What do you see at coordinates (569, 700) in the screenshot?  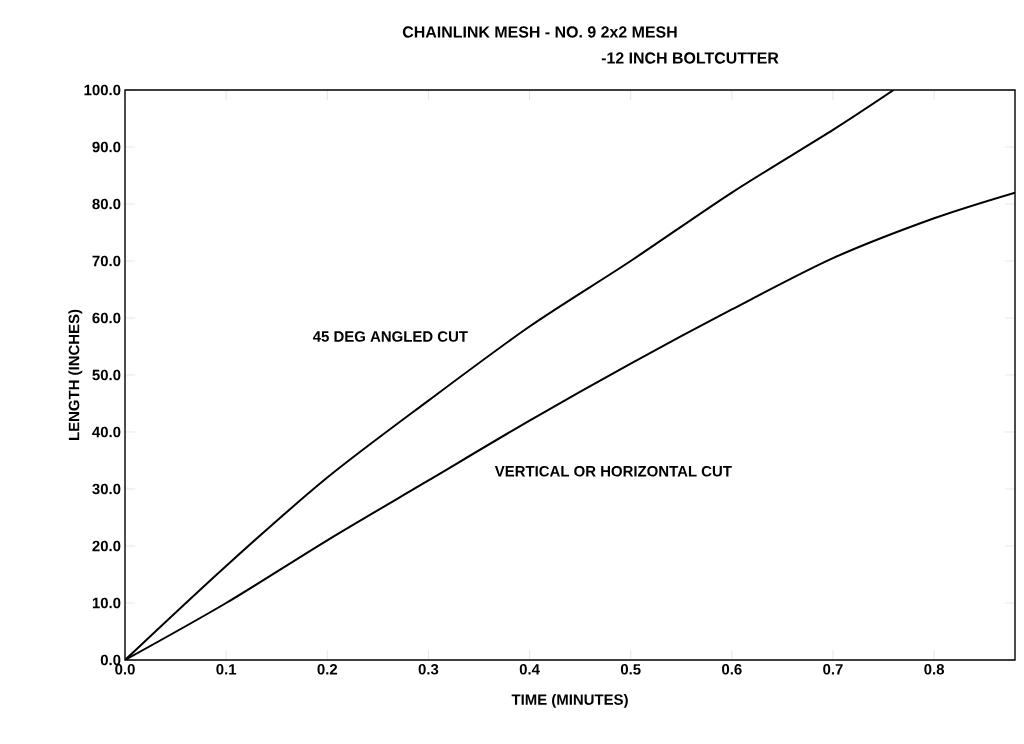 I see `x-axis-title: TIME (MINUTES)` at bounding box center [569, 700].